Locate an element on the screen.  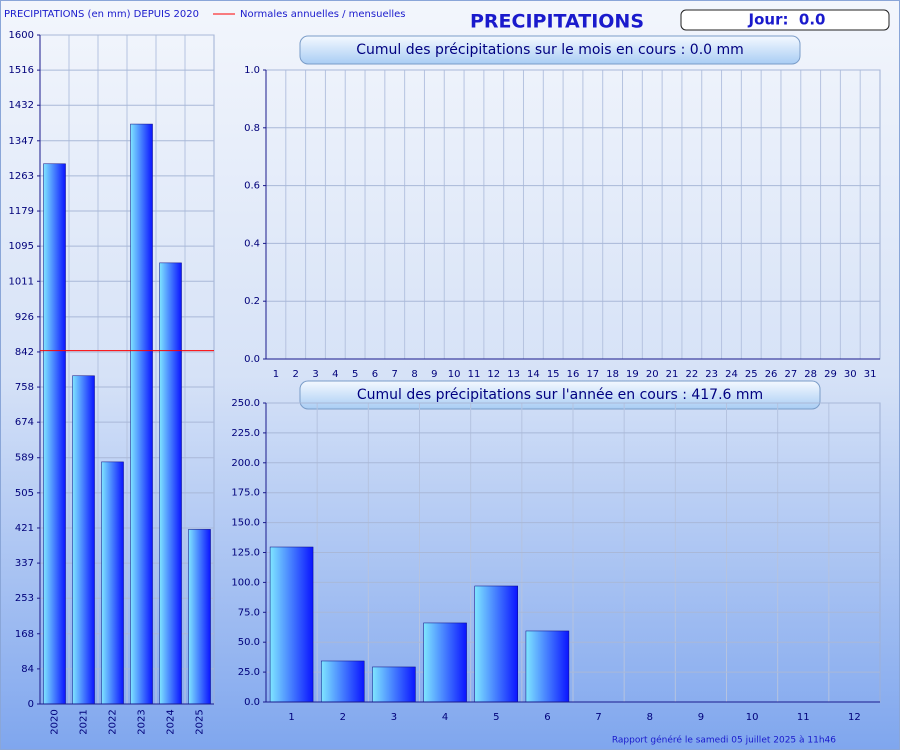
y-tick-label: 200.0 is located at coordinates (245, 463).